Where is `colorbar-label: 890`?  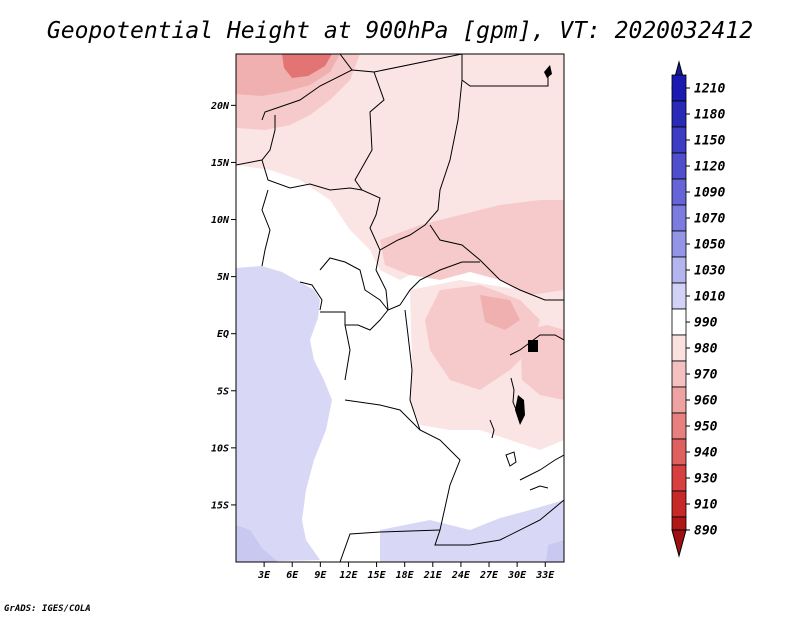
colorbar-label: 890 is located at coordinates (706, 531).